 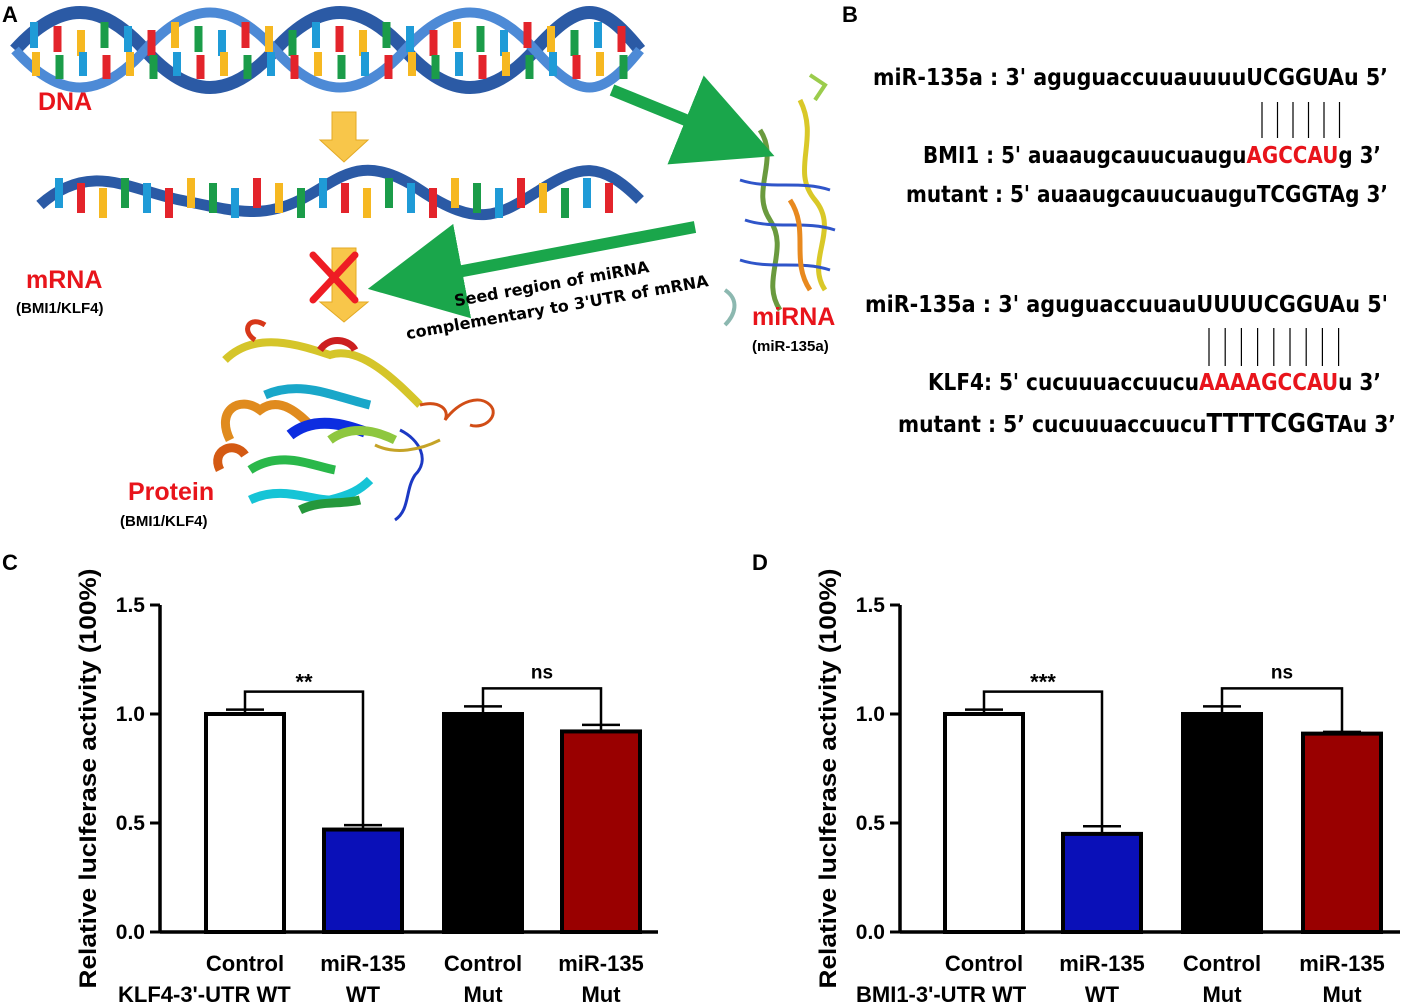 What do you see at coordinates (828, 779) in the screenshot?
I see `y-axis-label: Relative lucIferase activity (100%)` at bounding box center [828, 779].